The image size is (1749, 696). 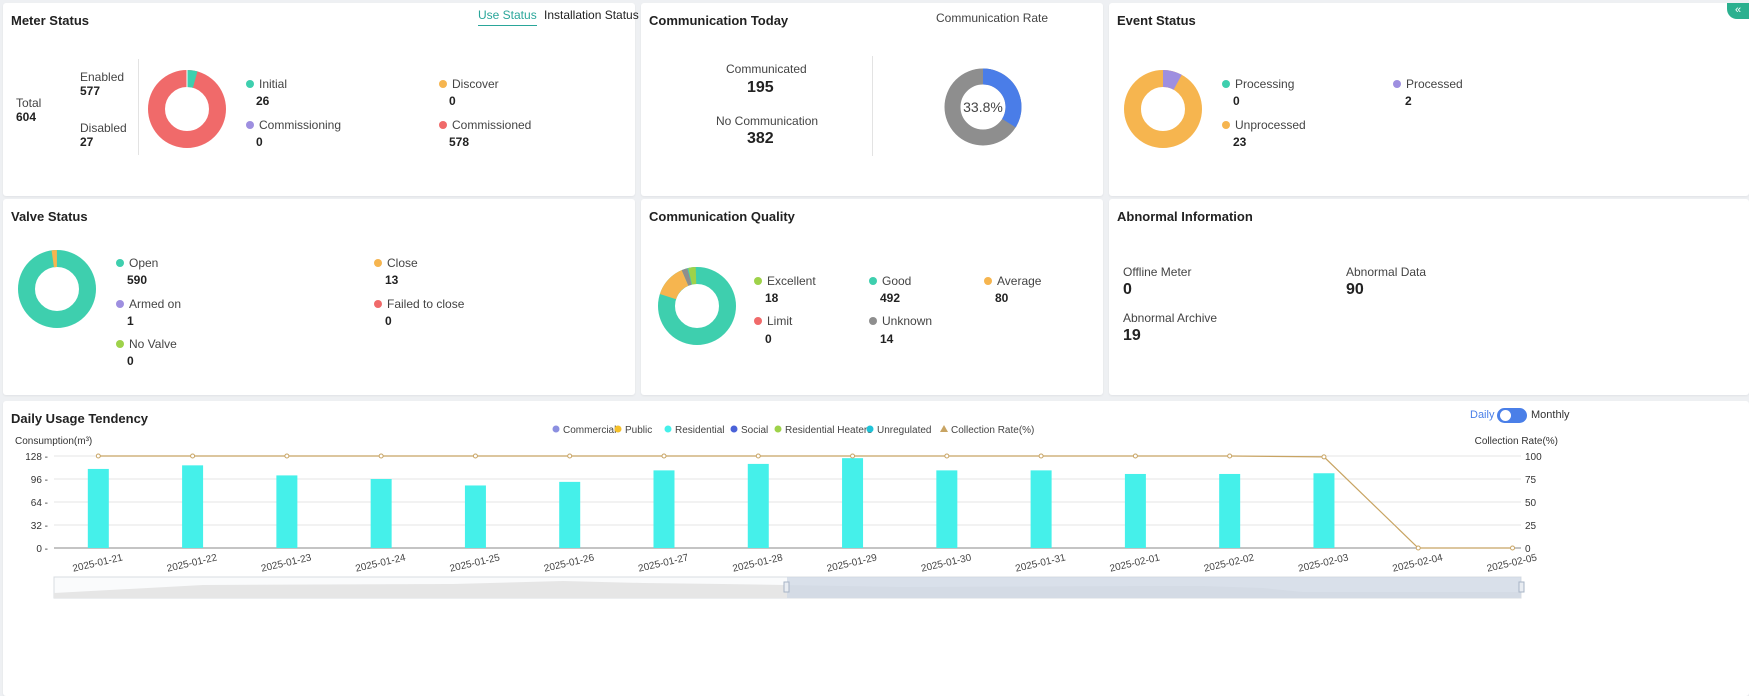 What do you see at coordinates (53, 441) in the screenshot?
I see `y-axis-label: Consumption(m³)` at bounding box center [53, 441].